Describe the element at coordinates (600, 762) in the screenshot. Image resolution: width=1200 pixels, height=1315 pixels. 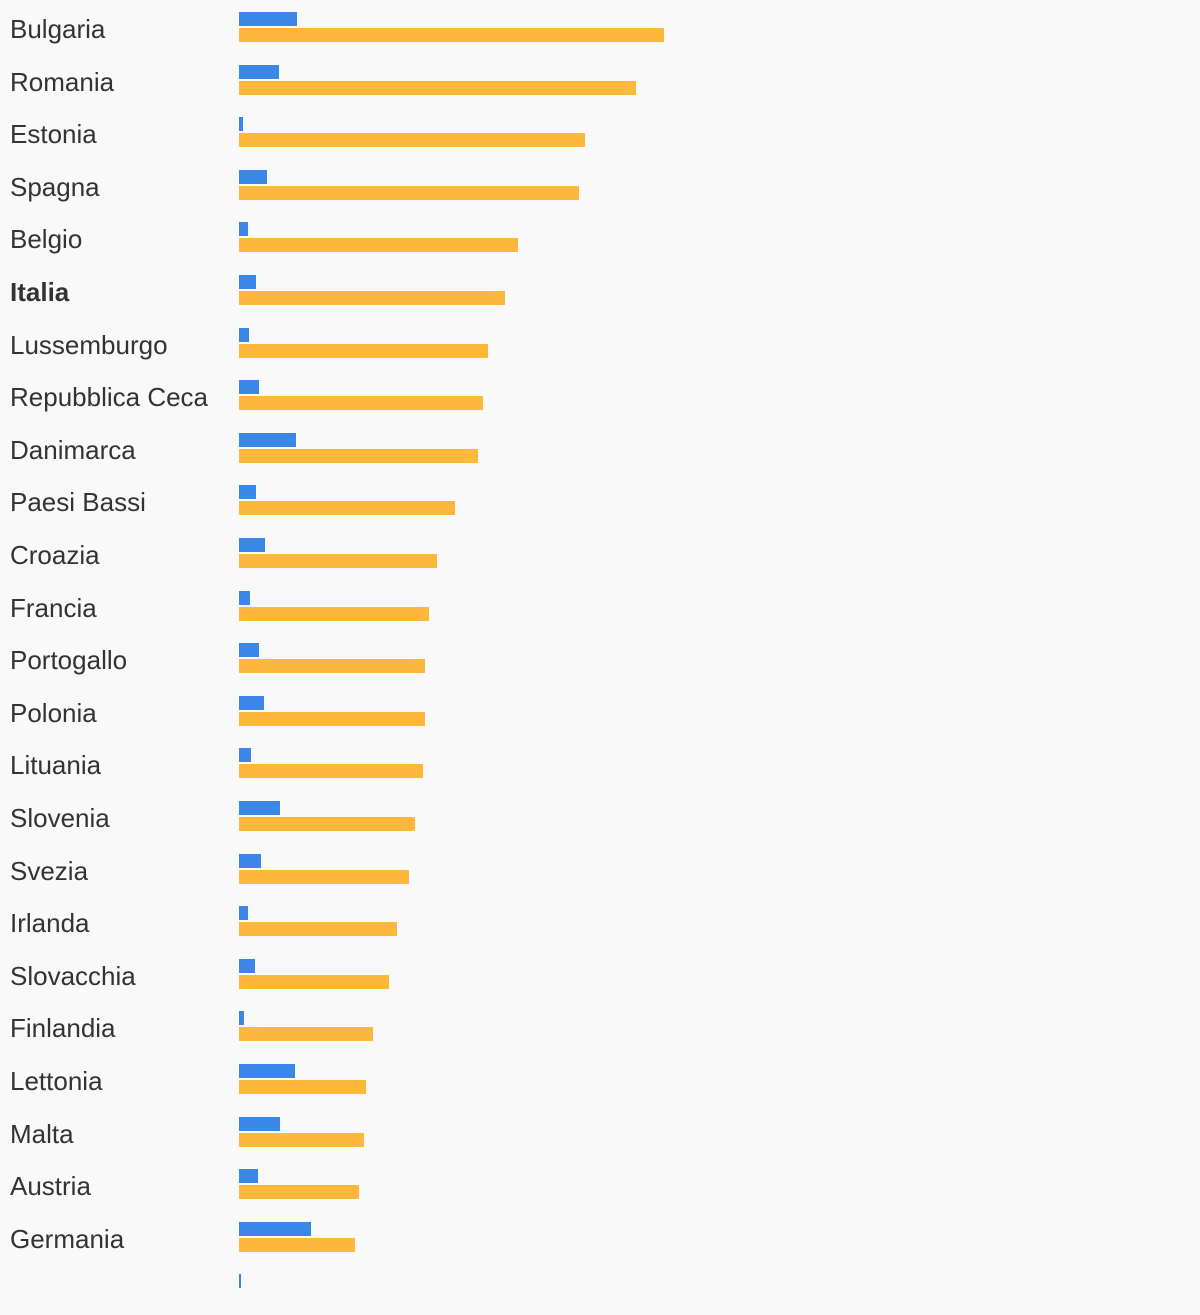
I see `category-row: Lituania` at that location.